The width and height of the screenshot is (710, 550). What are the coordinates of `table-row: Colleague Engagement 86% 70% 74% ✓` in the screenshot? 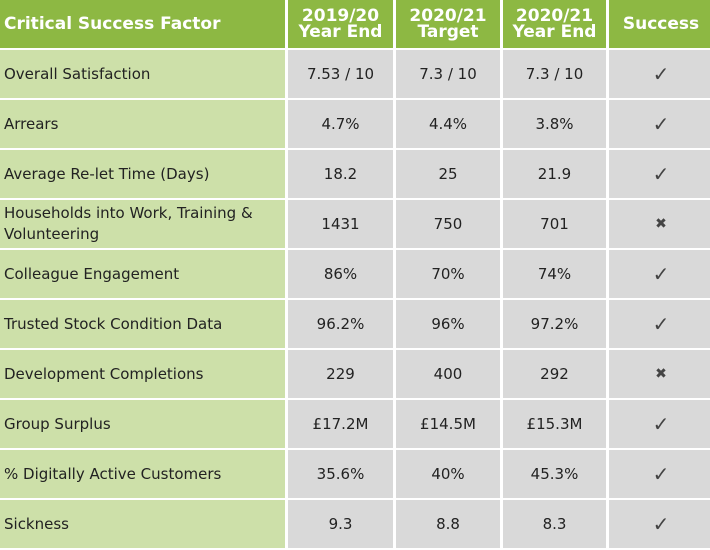 It's located at (355, 274).